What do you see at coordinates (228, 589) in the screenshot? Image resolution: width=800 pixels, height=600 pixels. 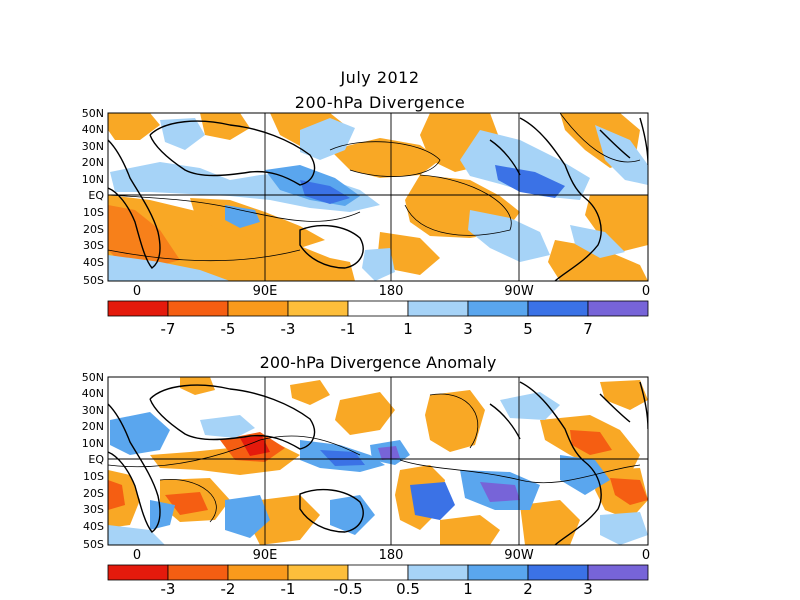 I see `colorbar-label: -2` at bounding box center [228, 589].